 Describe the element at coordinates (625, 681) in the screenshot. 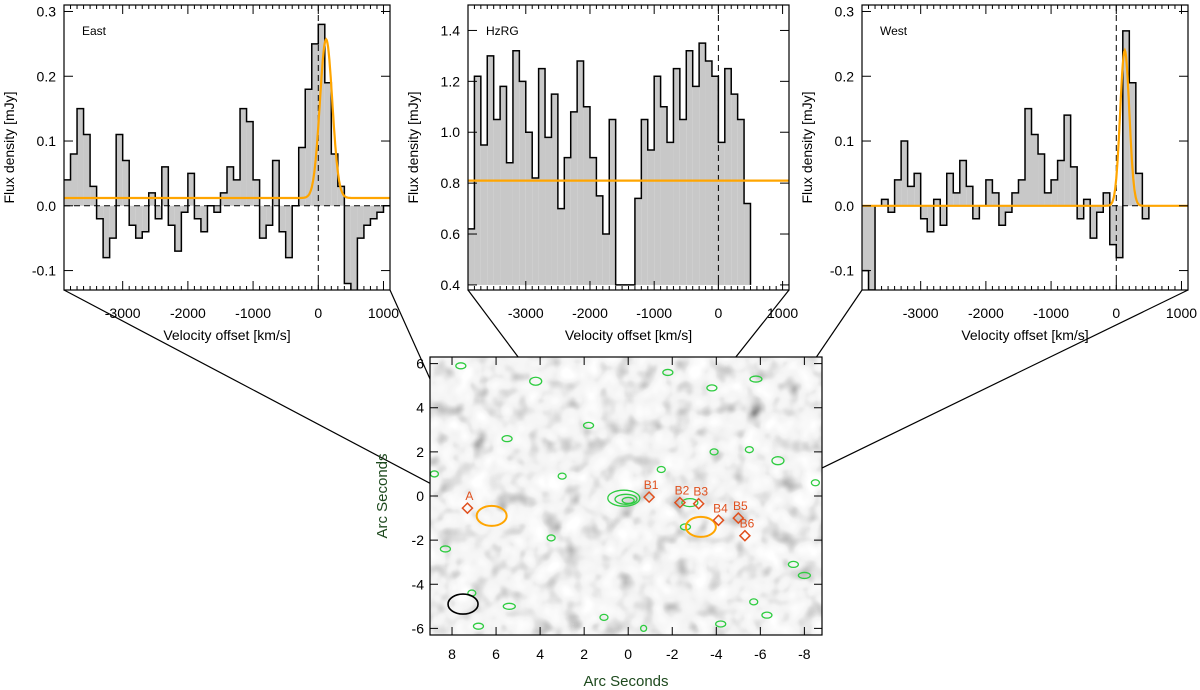

I see `map-x-axis-title: Arc Seconds` at that location.